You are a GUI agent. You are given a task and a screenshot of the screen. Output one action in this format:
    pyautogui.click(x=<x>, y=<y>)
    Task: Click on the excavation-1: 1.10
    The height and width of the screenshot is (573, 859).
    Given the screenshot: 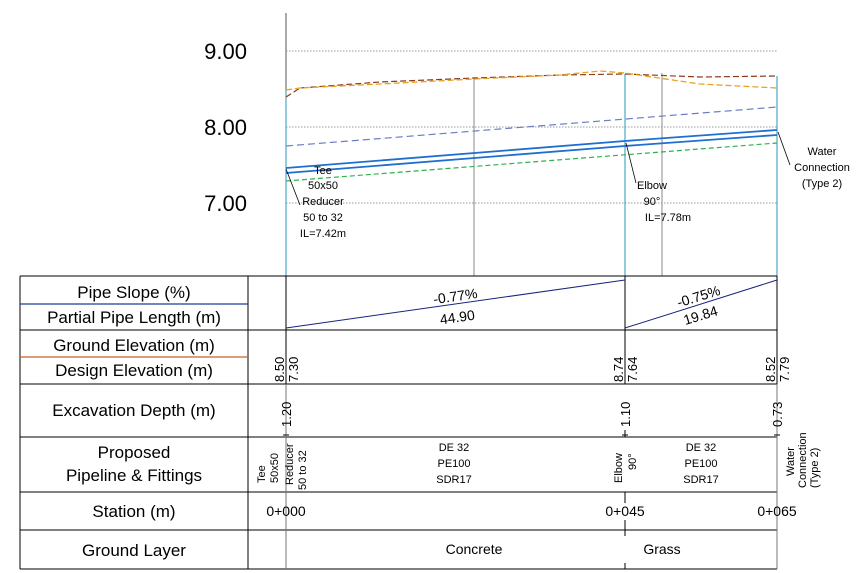 What is the action you would take?
    pyautogui.click(x=625, y=414)
    